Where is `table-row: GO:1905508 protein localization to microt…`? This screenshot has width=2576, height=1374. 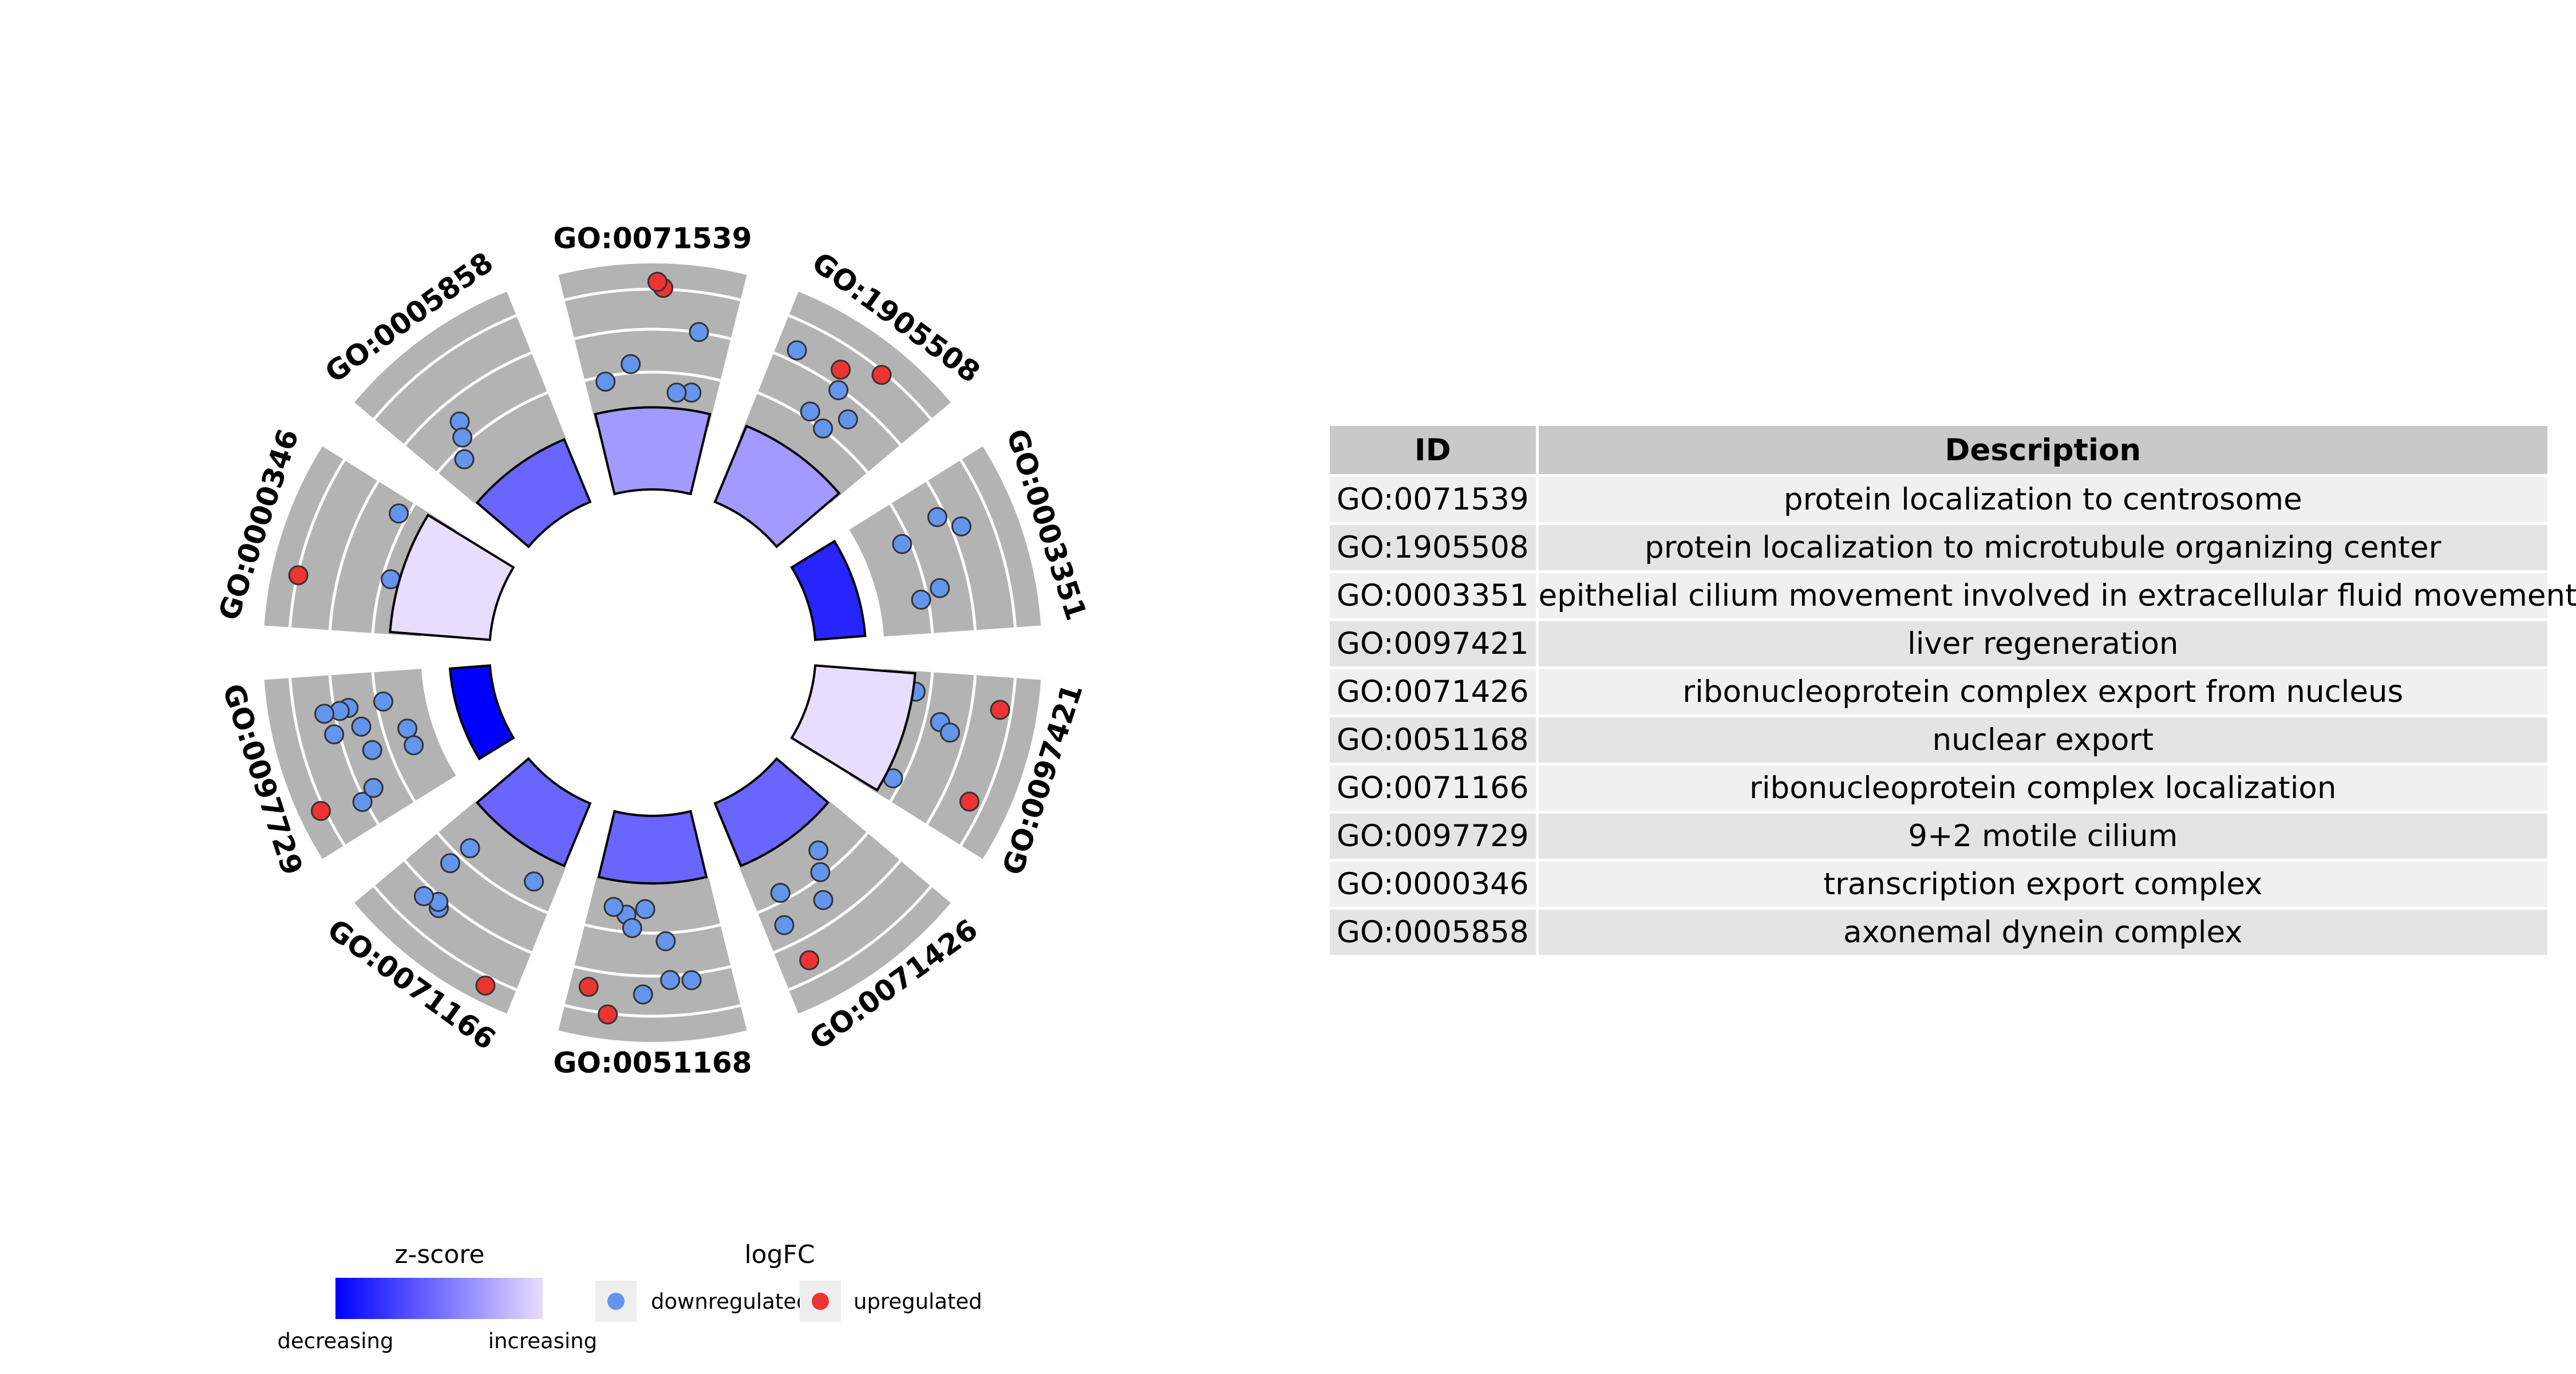 table-row: GO:1905508 protein localization to microt… is located at coordinates (1938, 548).